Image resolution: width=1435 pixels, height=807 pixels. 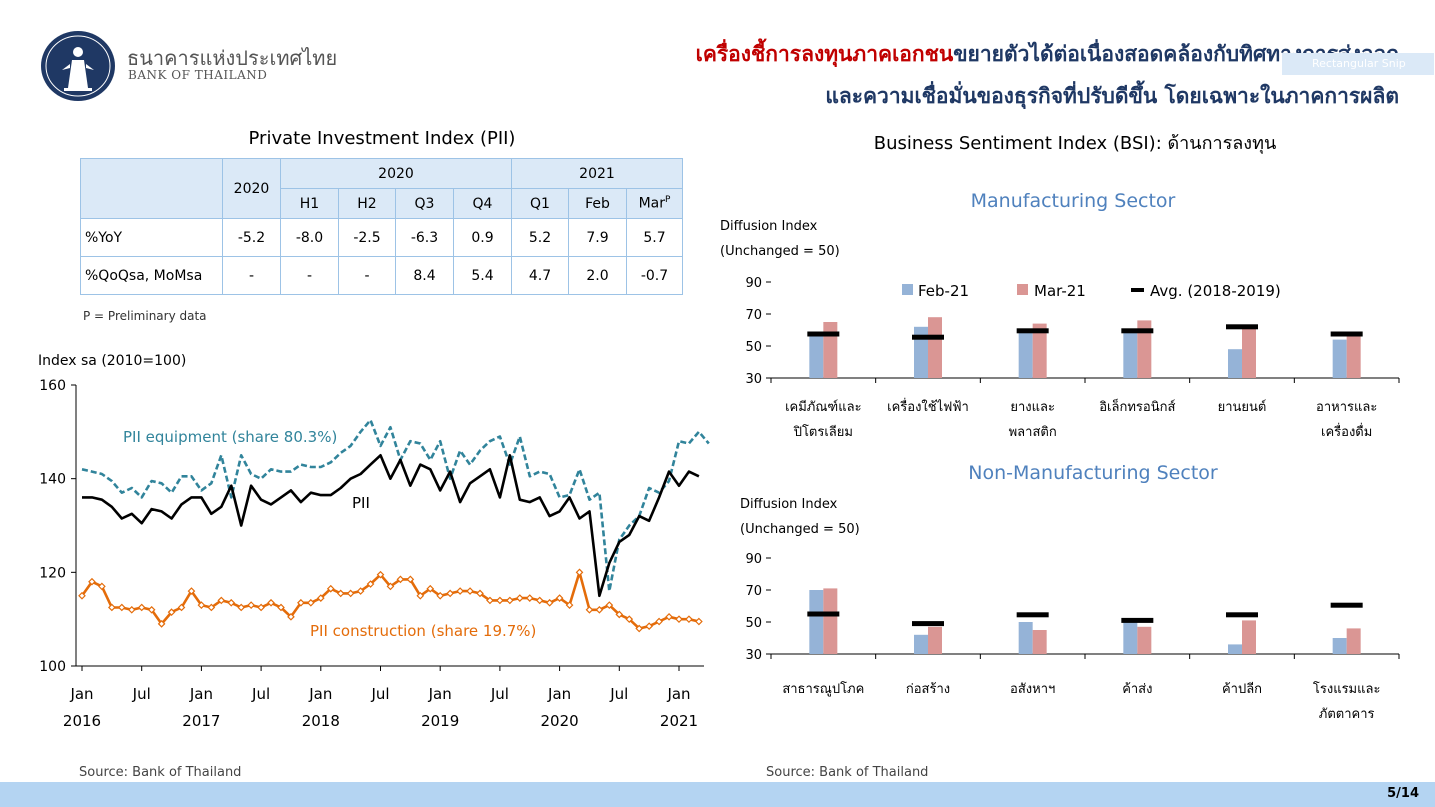 What do you see at coordinates (597, 203) in the screenshot?
I see `table-header-feb: Feb` at bounding box center [597, 203].